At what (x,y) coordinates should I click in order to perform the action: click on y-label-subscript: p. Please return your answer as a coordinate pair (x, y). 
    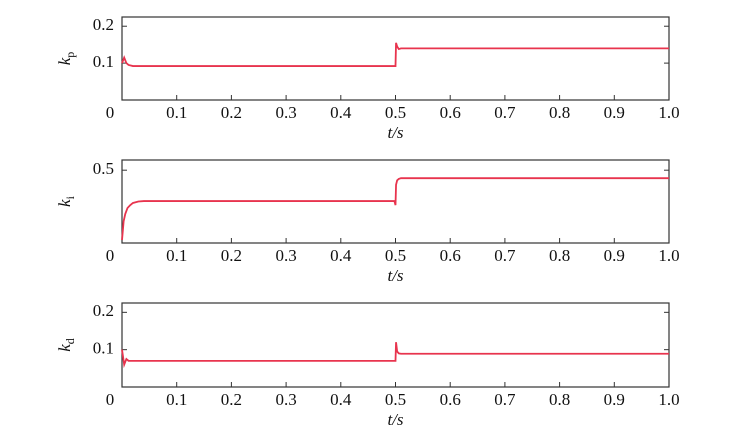
    Looking at the image, I should click on (70, 55).